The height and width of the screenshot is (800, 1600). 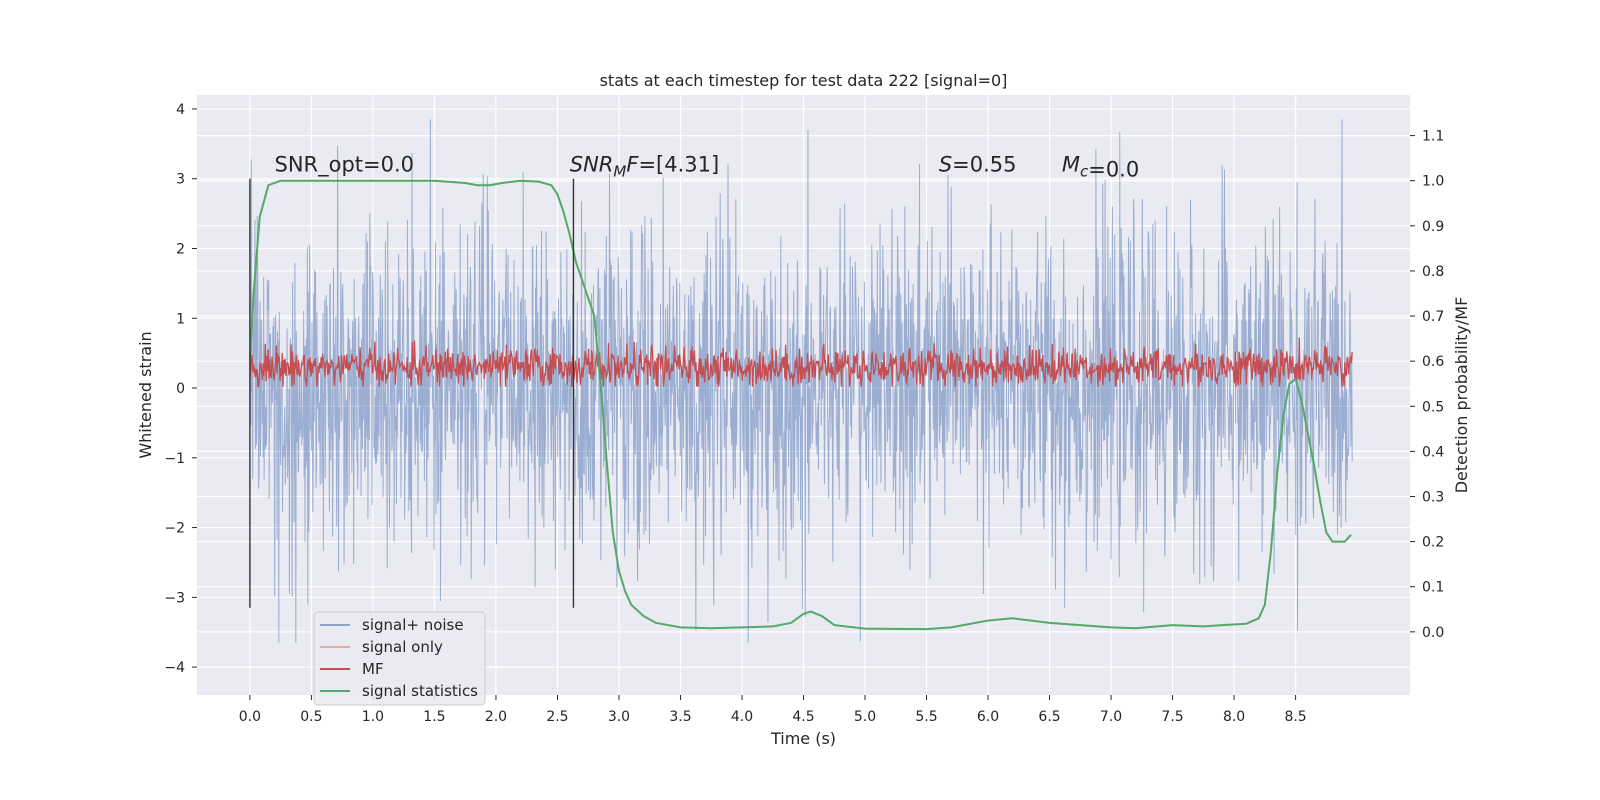 I want to click on x-tick-label: 1.5, so click(x=434, y=717).